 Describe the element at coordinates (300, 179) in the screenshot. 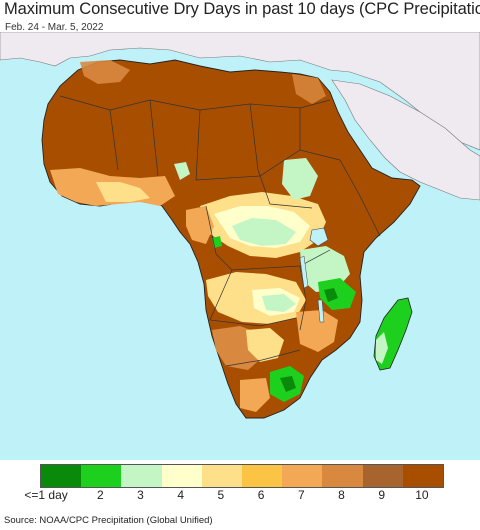

I see `zone-central-east-green` at that location.